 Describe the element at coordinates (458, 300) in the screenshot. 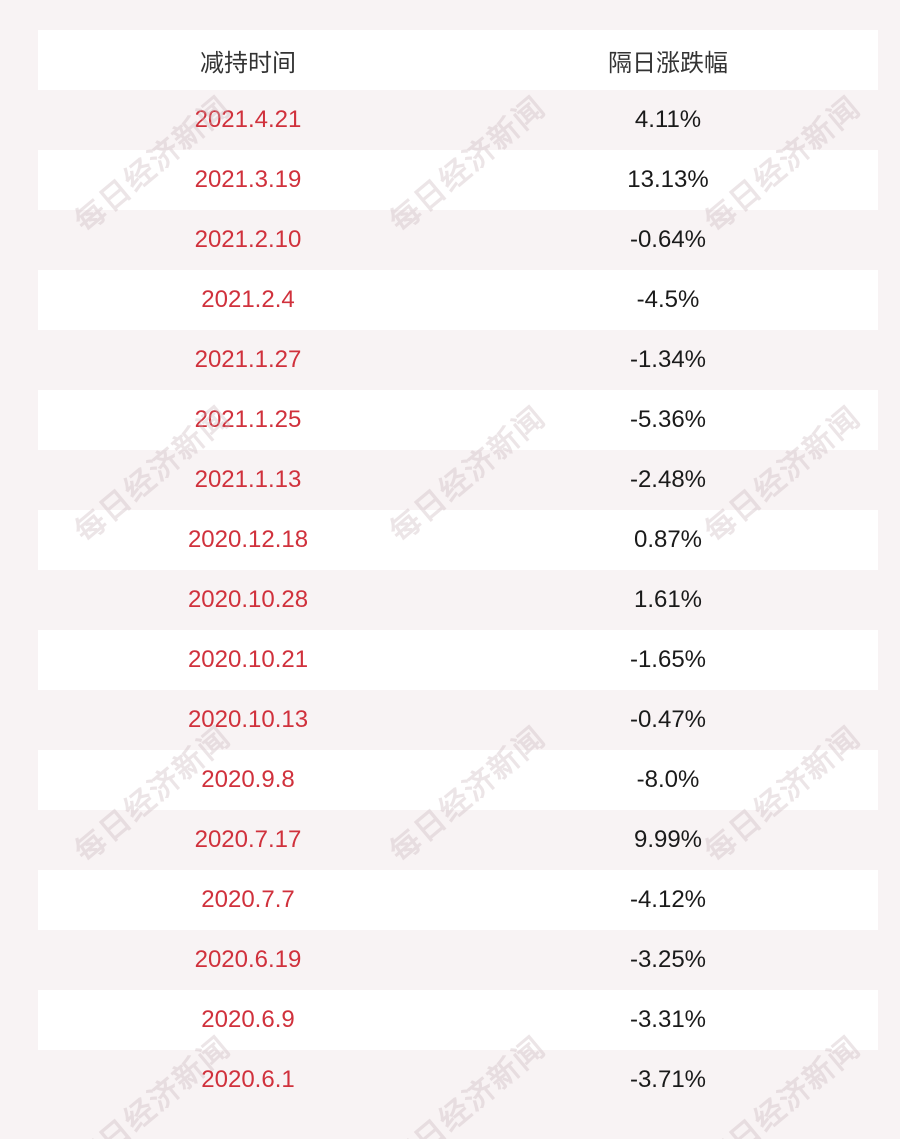

I see `table-row: 2021.2.4 -4.5%` at that location.